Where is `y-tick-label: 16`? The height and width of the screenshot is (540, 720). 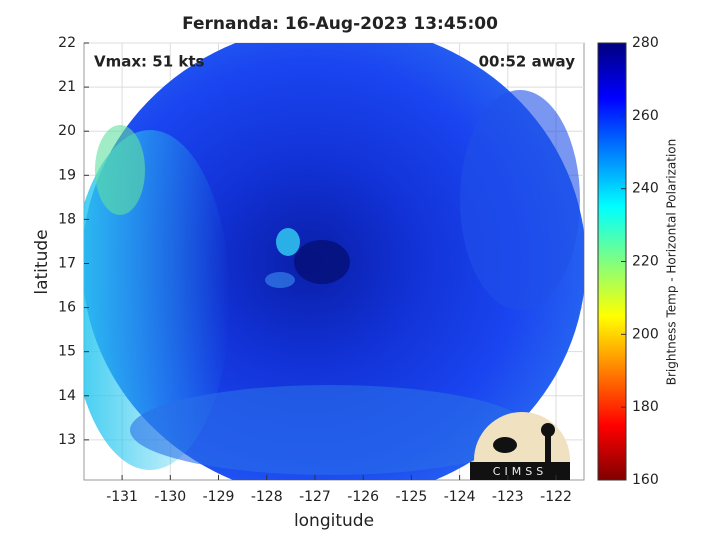
y-tick-label: 16 is located at coordinates (67, 308).